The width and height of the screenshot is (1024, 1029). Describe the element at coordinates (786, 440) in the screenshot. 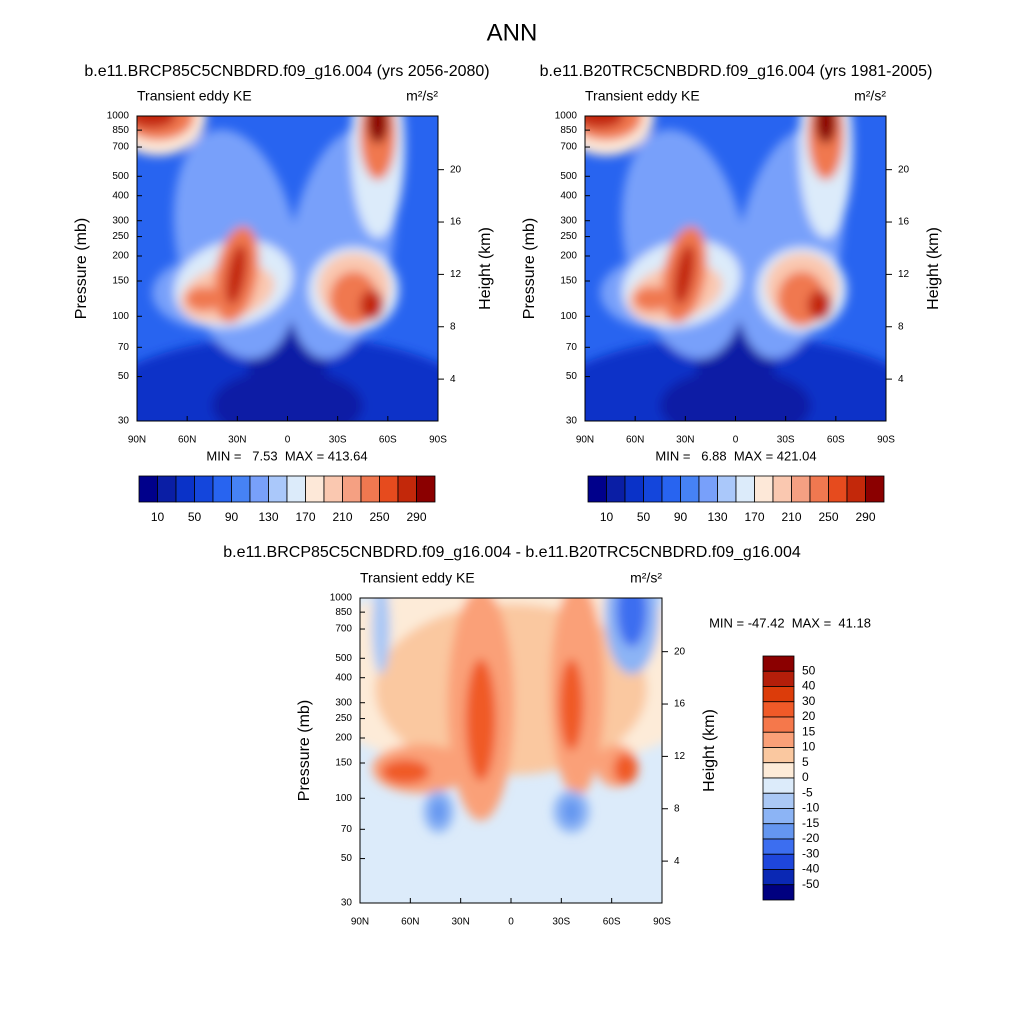

I see `x-tick-label: 30S` at that location.